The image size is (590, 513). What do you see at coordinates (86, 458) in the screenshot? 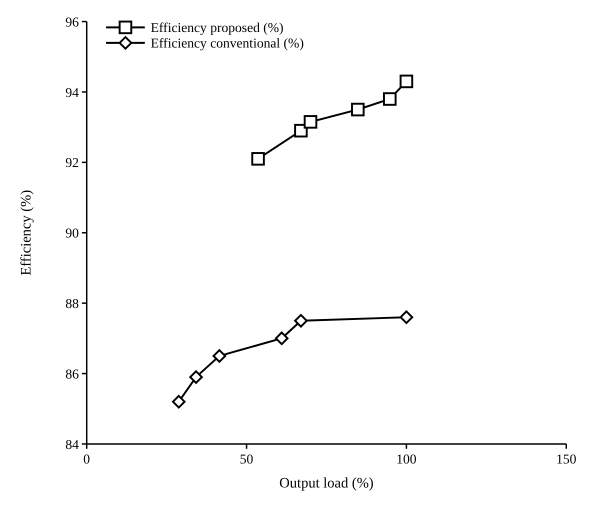
I see `x-tick-label: 0` at bounding box center [86, 458].